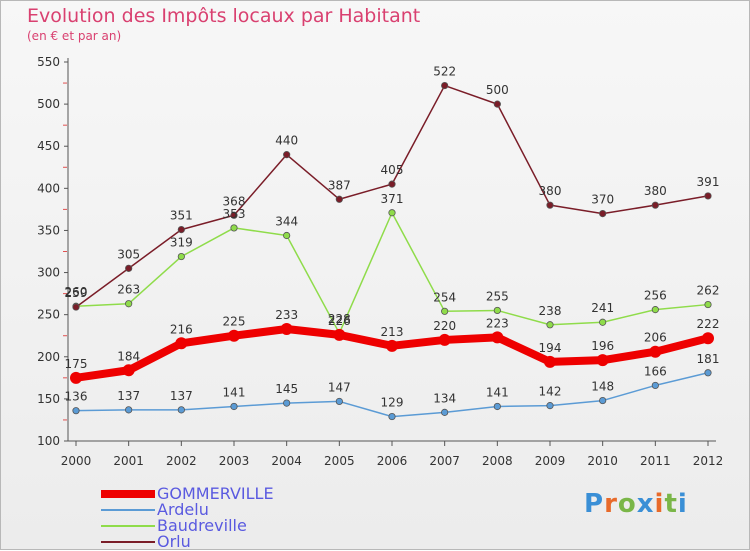 The width and height of the screenshot is (750, 551). What do you see at coordinates (215, 493) in the screenshot?
I see `legend-label: GOMMERVILLE` at bounding box center [215, 493].